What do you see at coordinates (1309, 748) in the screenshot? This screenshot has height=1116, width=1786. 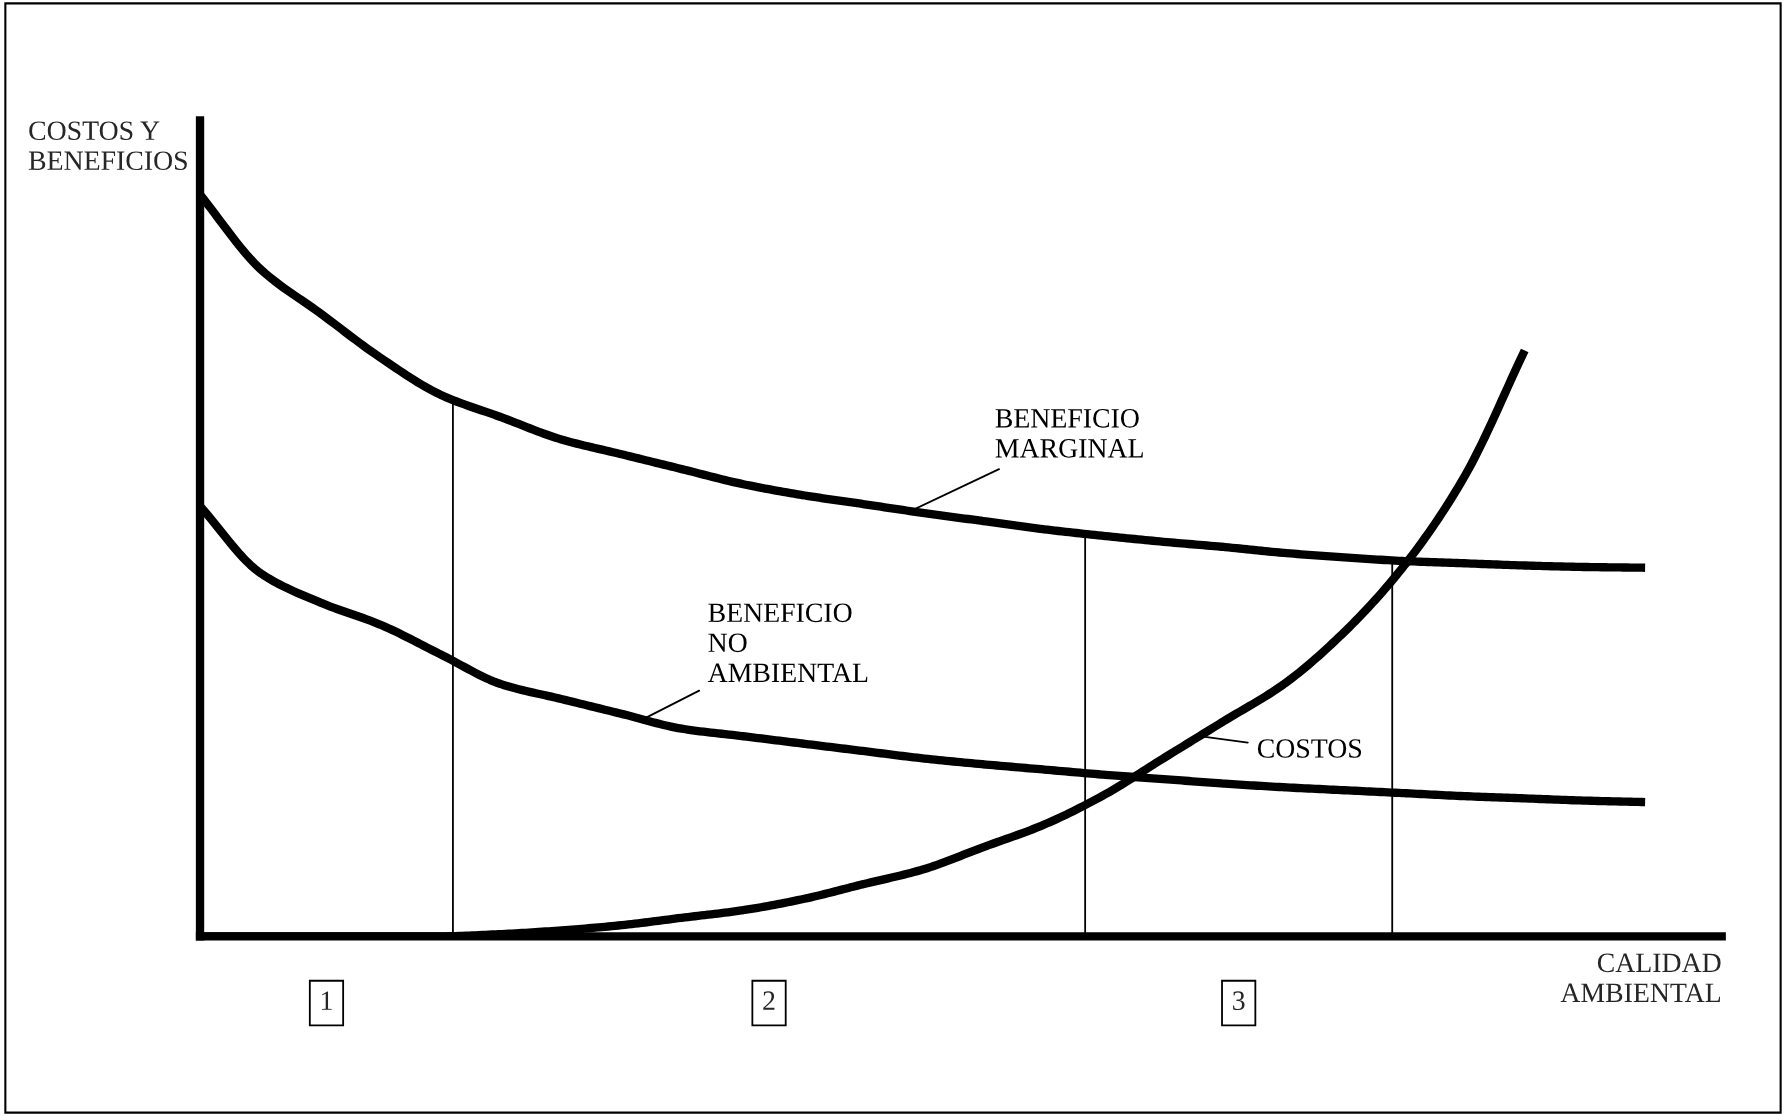 I see `legend-label: COSTOS` at bounding box center [1309, 748].